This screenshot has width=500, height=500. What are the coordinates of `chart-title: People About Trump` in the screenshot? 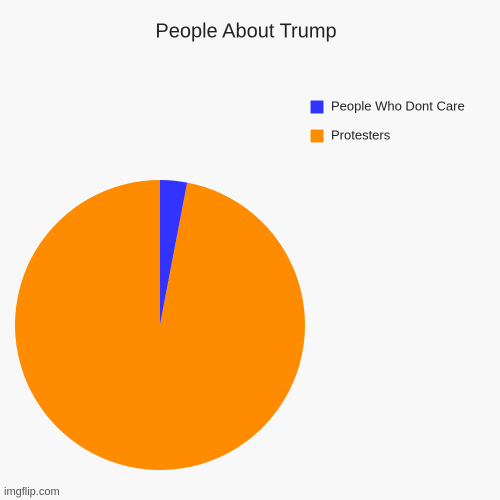 It's located at (245, 31).